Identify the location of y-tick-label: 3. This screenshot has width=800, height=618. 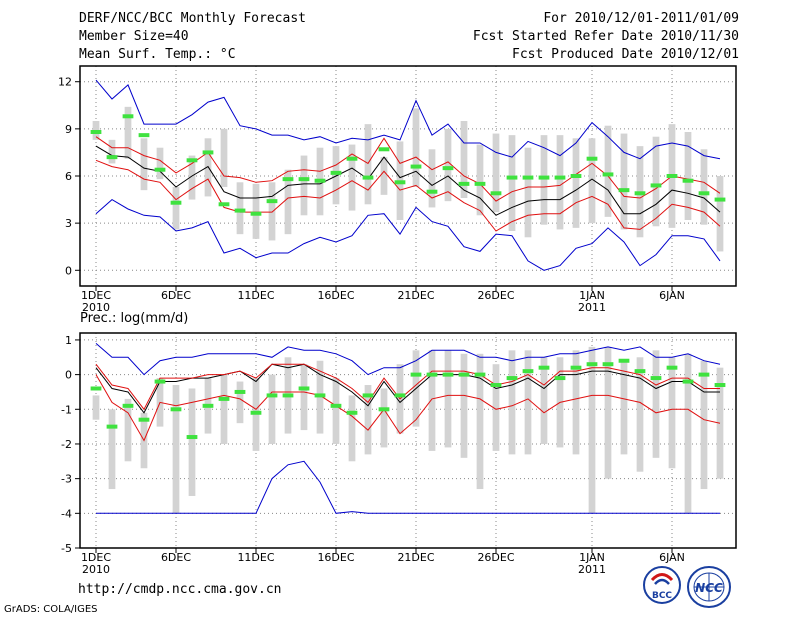
(68, 223).